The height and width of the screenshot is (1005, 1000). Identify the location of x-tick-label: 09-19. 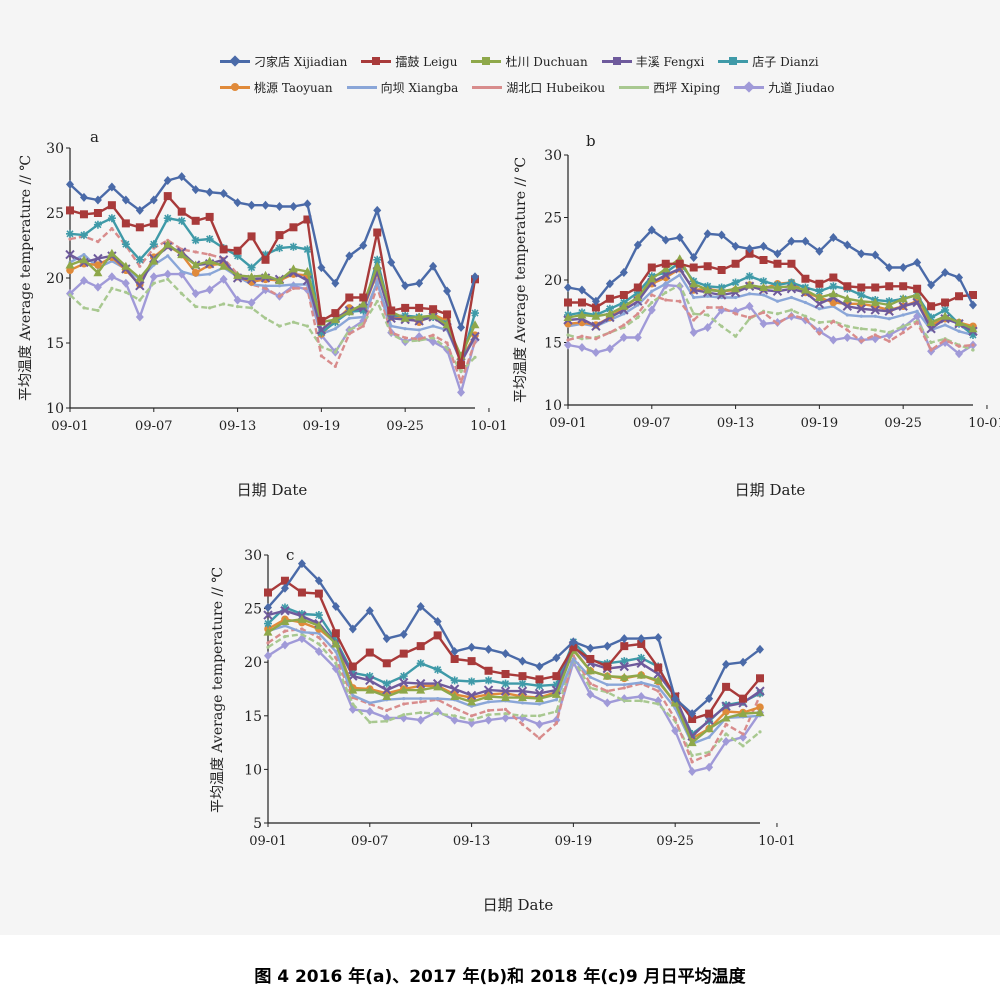
(573, 841).